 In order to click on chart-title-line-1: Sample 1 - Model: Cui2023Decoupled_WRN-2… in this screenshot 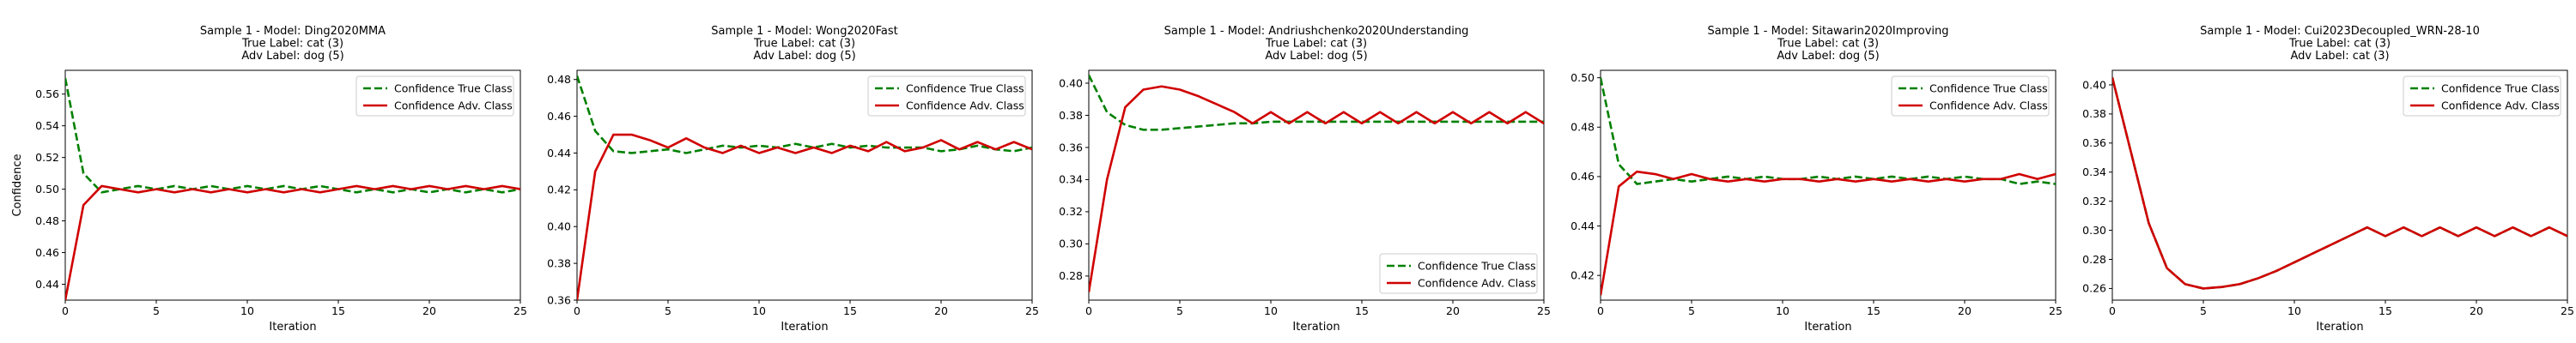, I will do `click(2340, 32)`.